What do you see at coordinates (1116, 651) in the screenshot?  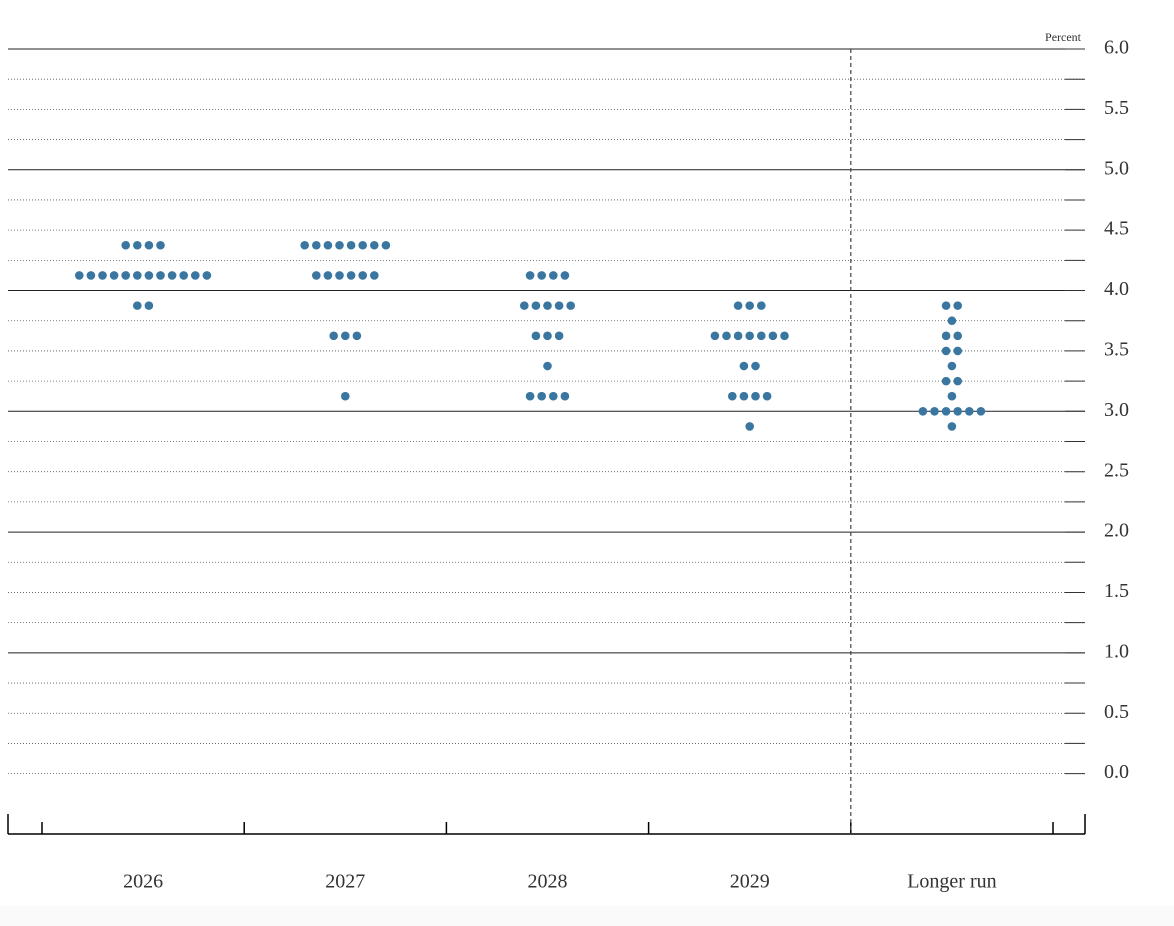 I see `y-tick-label: 1.0` at bounding box center [1116, 651].